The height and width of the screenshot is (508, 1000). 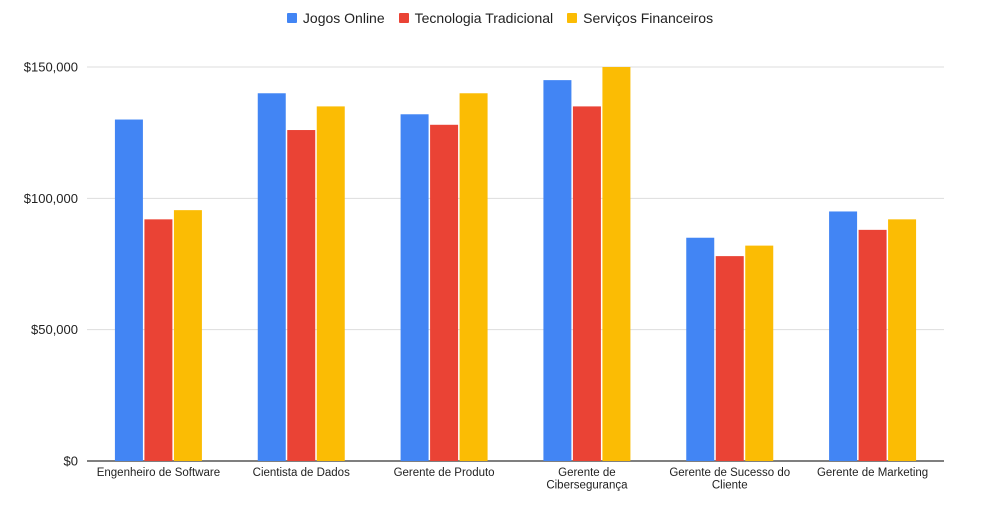 I want to click on y-tick-label: $100,000, so click(x=51, y=198).